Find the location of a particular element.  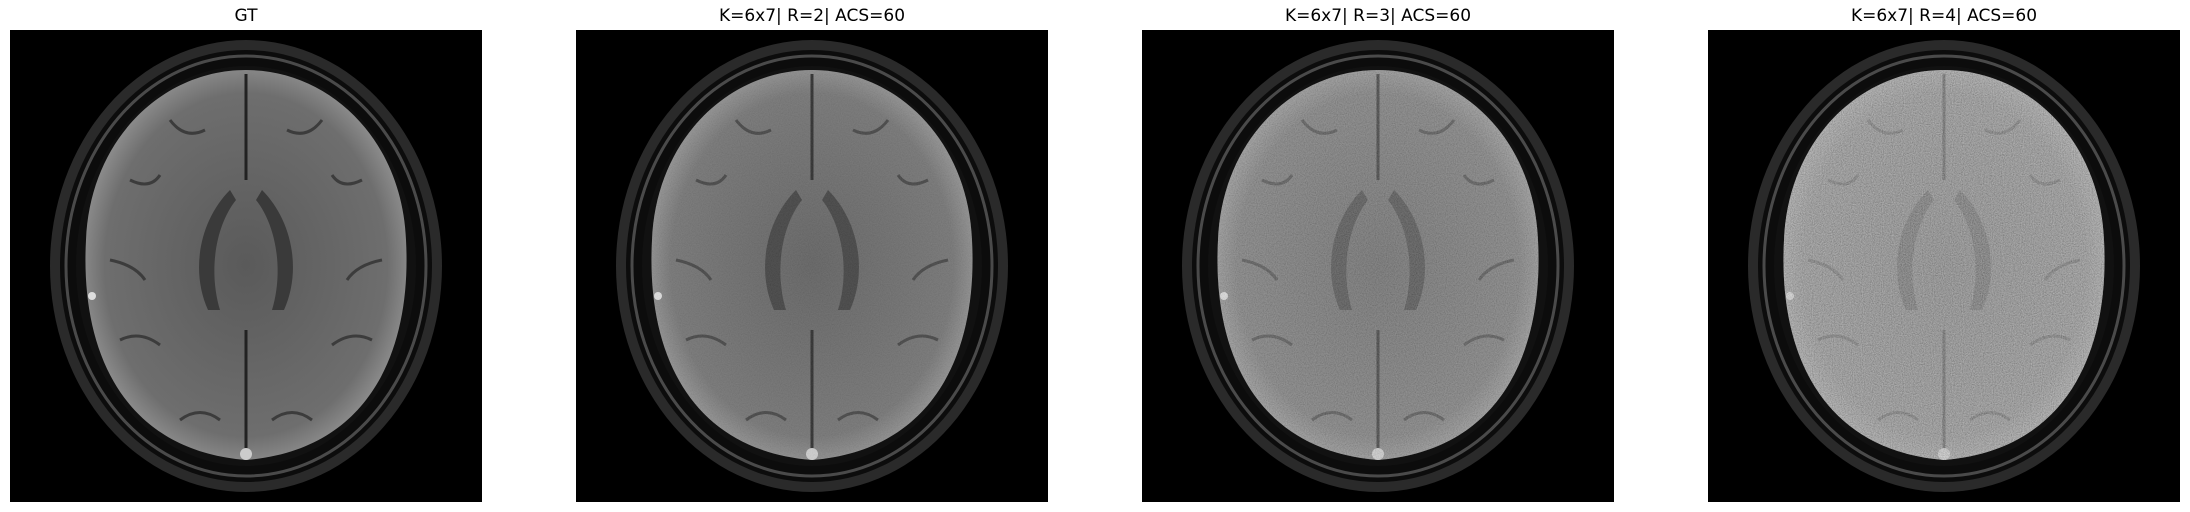

panel-title: GT is located at coordinates (246, 16).